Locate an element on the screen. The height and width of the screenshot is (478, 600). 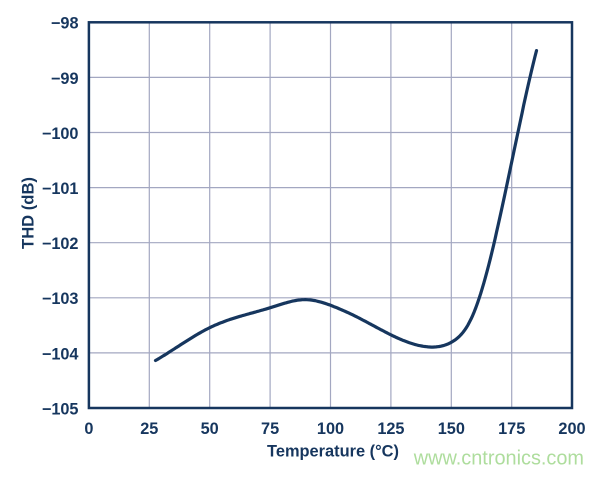
svg-text: 50 is located at coordinates (210, 429).